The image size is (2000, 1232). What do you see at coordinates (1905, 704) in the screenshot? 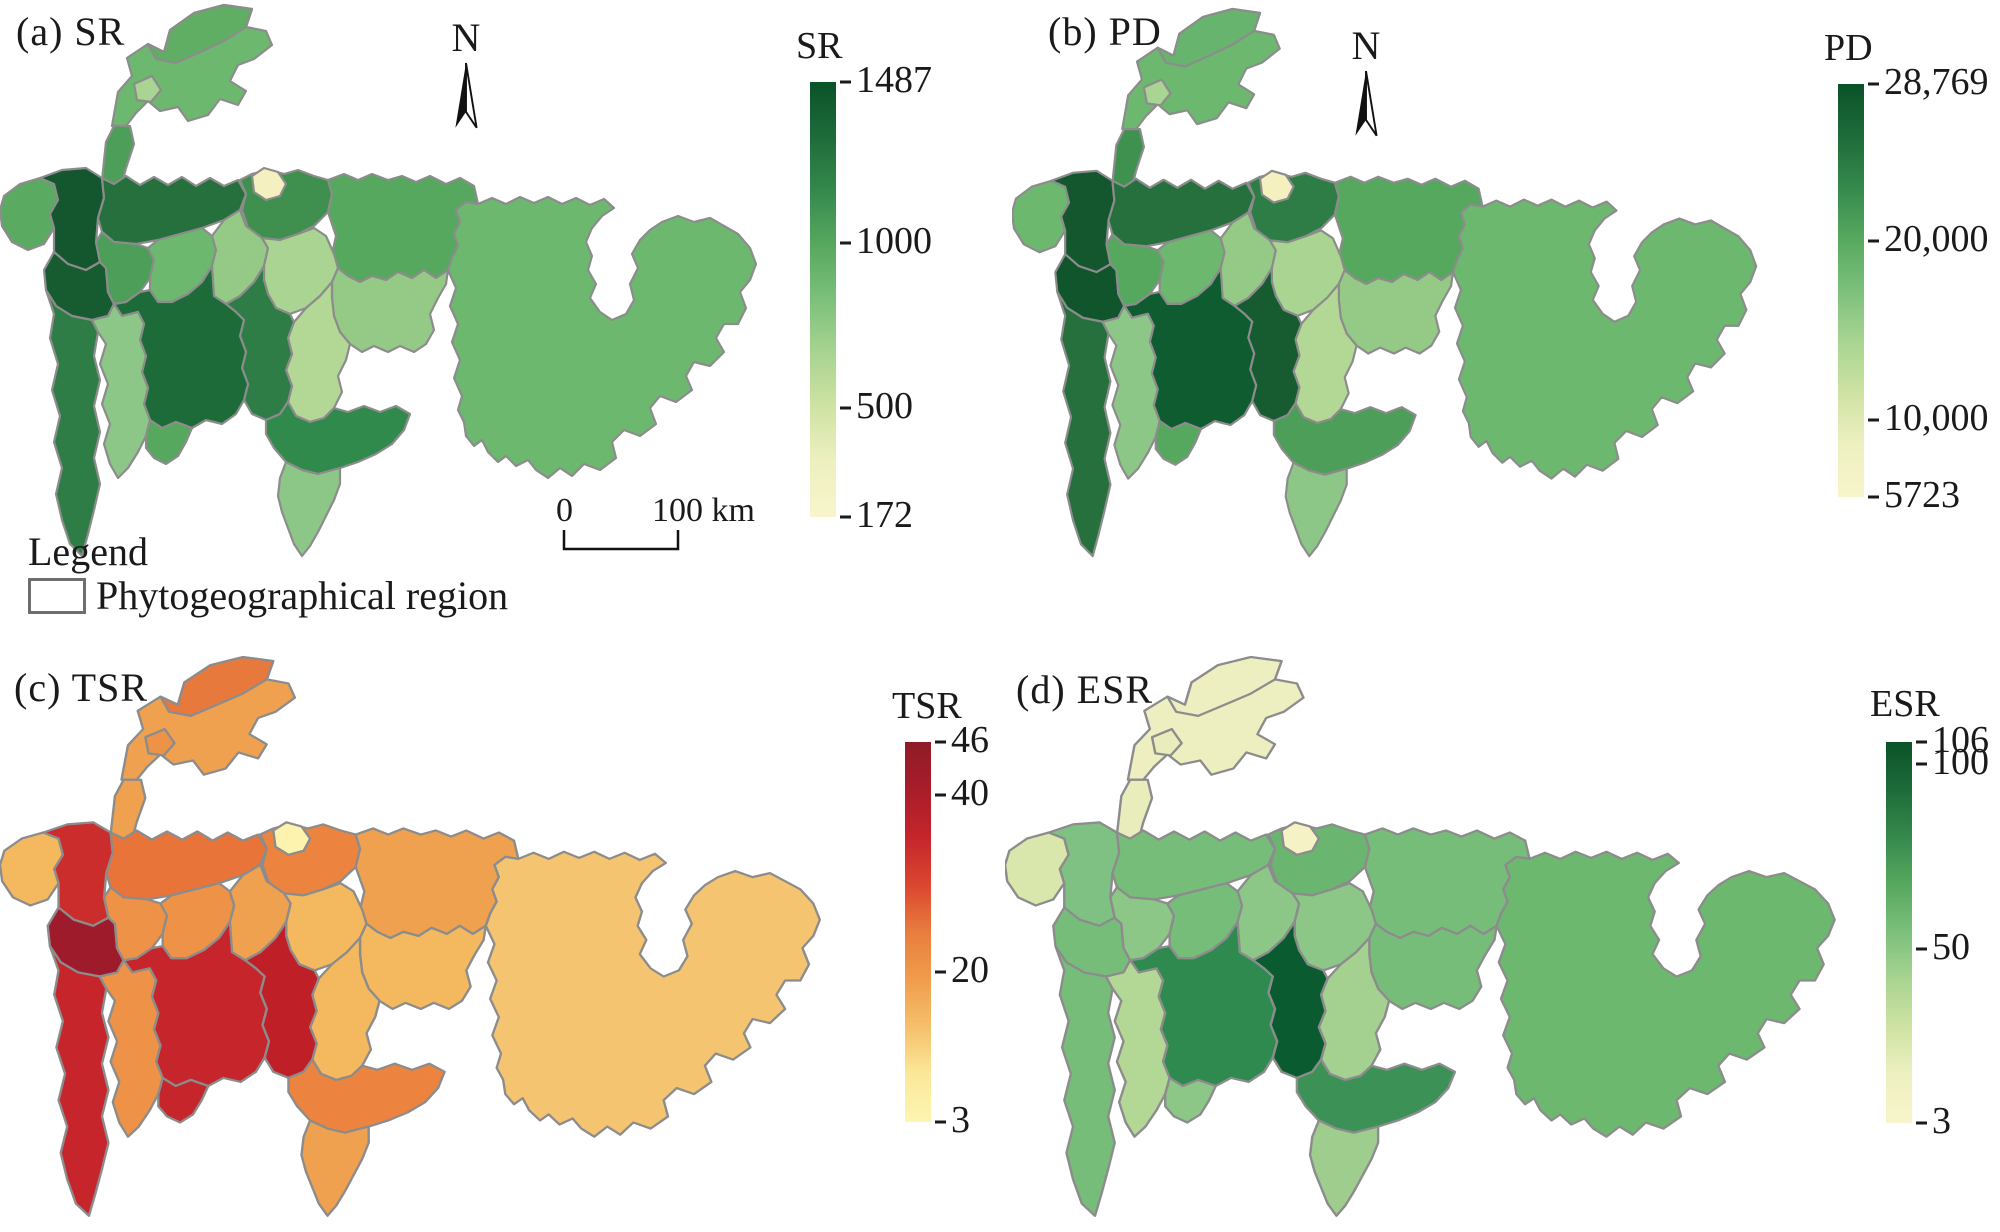
I see `colorbar-title-esr: ESR` at bounding box center [1905, 704].